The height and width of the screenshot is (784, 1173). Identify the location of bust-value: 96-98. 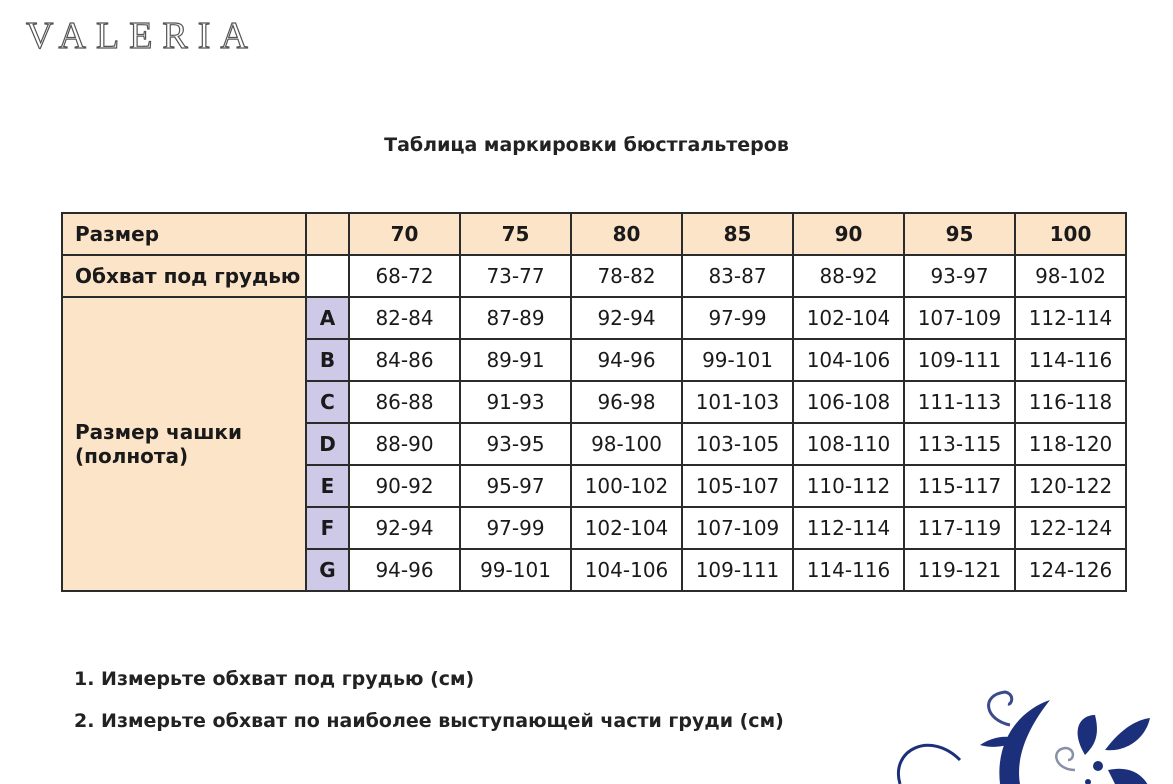
(626, 402).